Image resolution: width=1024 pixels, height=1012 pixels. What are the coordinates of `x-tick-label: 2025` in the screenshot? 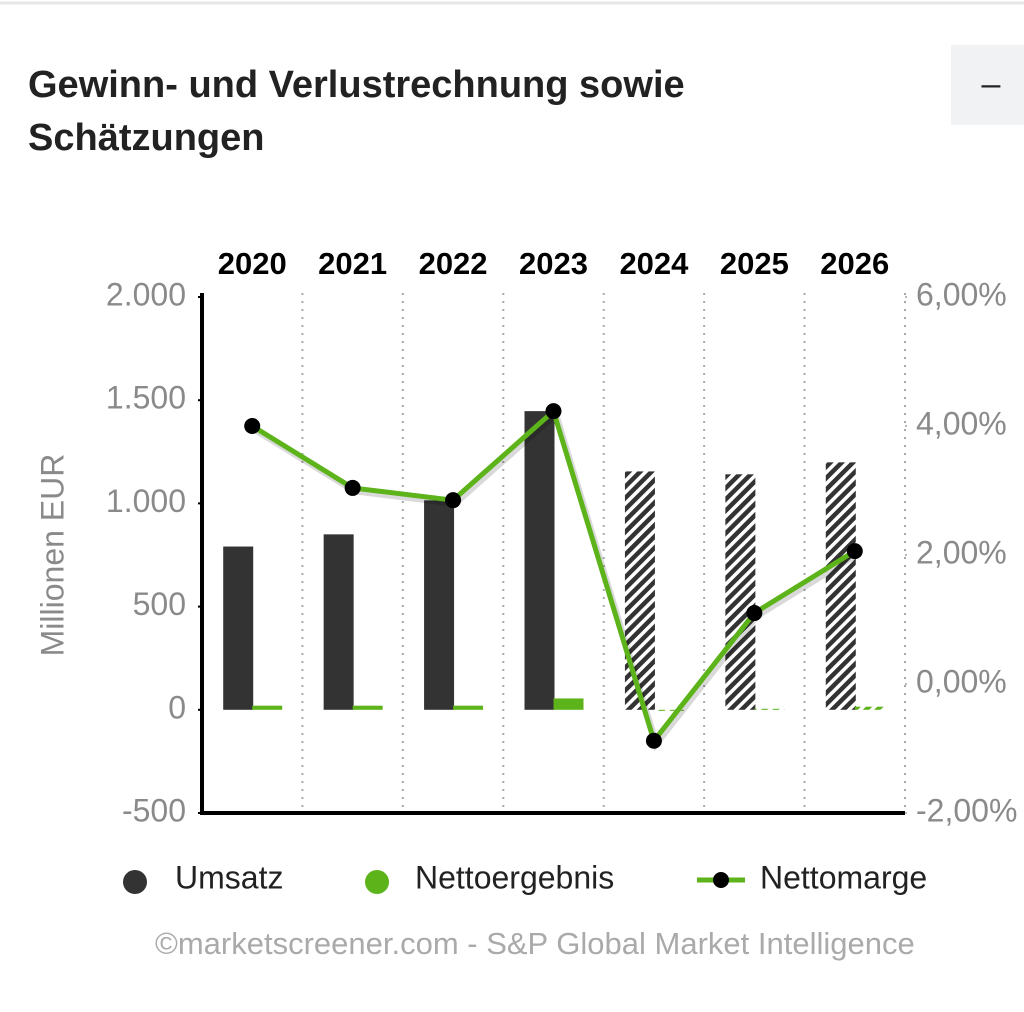 It's located at (754, 263).